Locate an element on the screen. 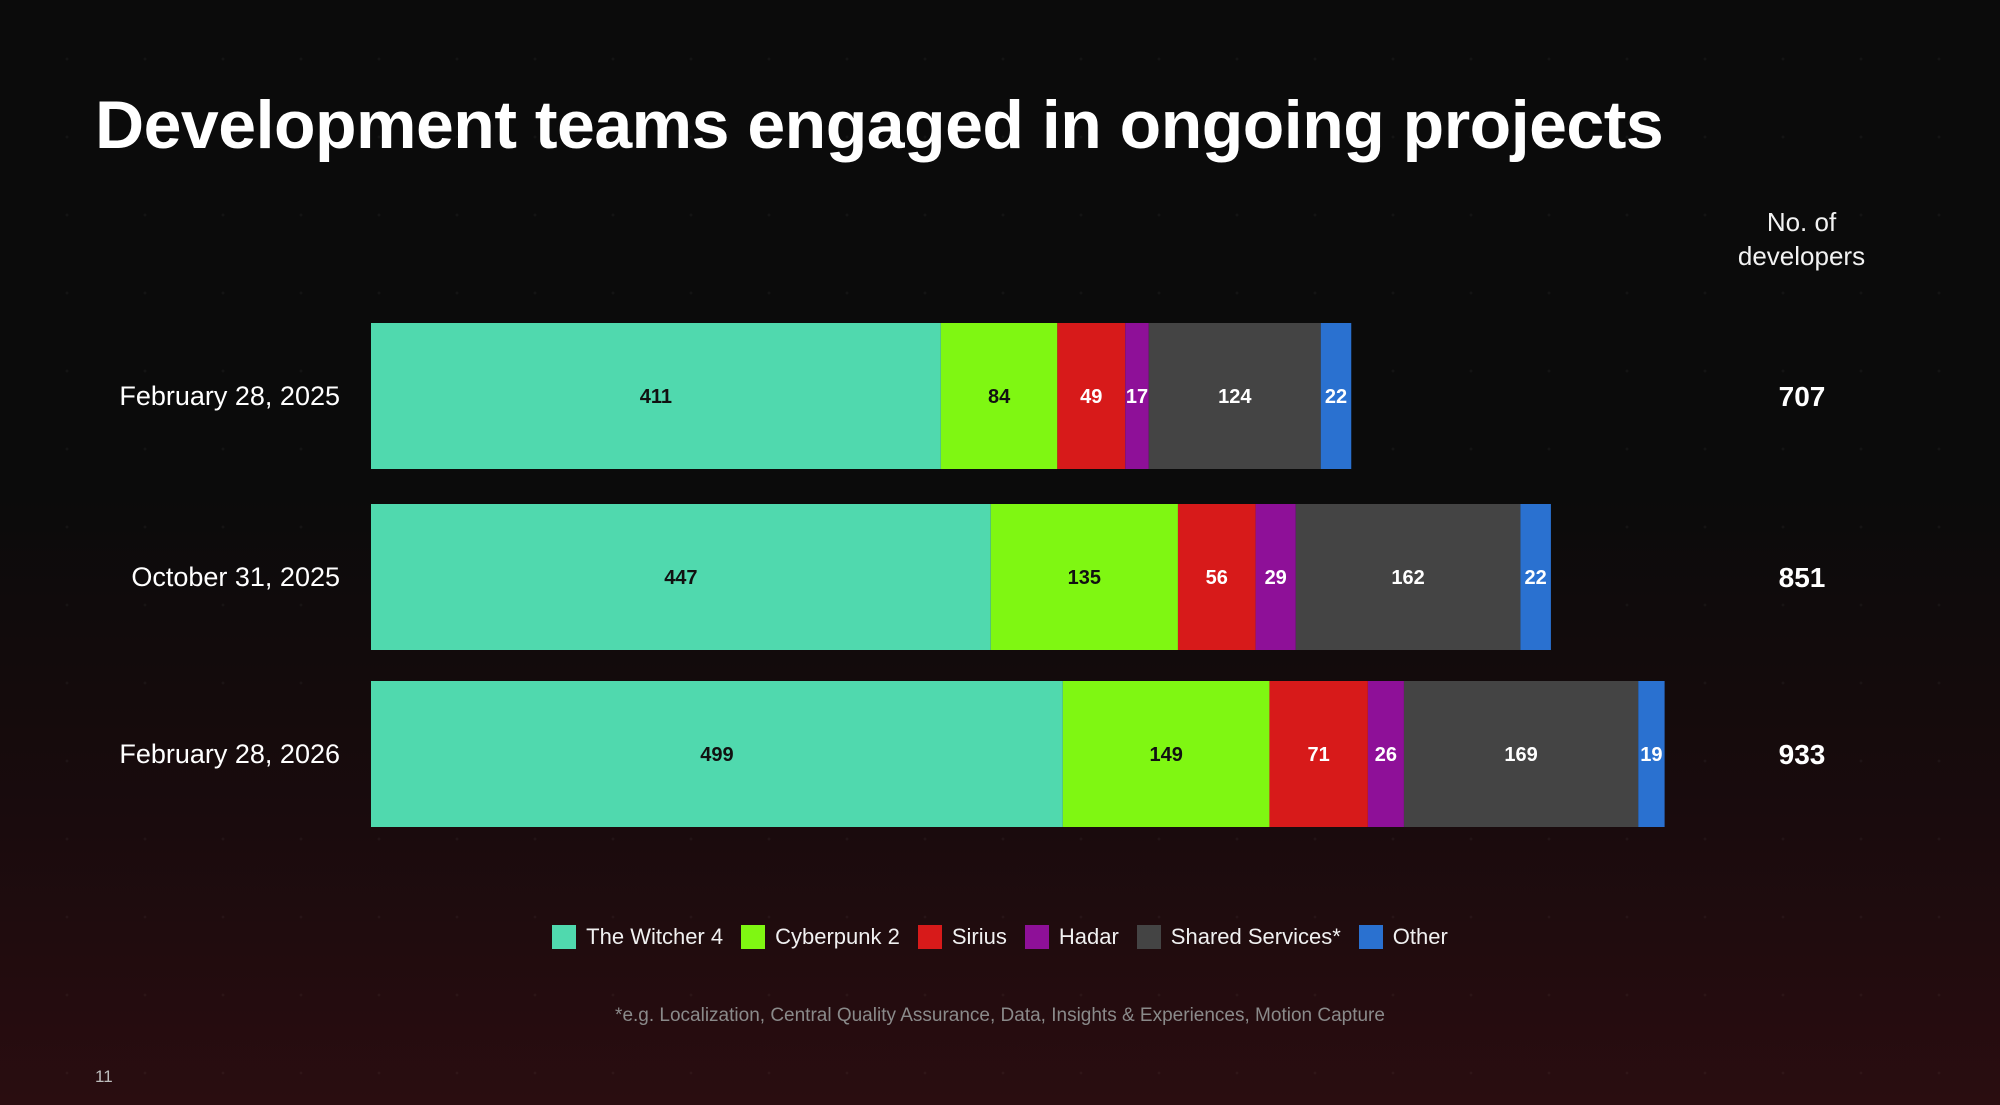 The width and height of the screenshot is (2000, 1105). legend-item: Other is located at coordinates (1403, 937).